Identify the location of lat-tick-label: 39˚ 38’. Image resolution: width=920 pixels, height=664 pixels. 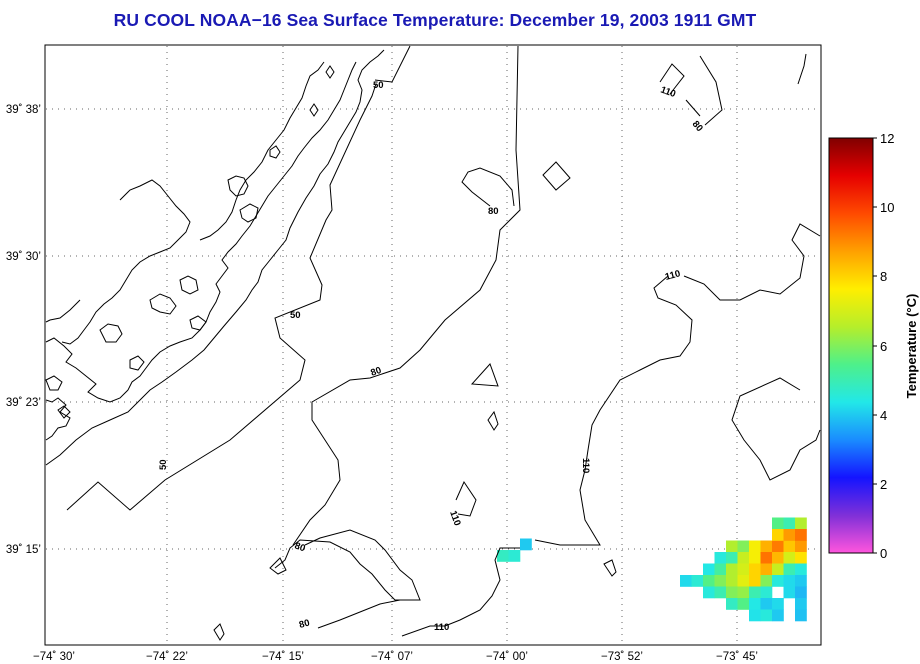
(23, 110).